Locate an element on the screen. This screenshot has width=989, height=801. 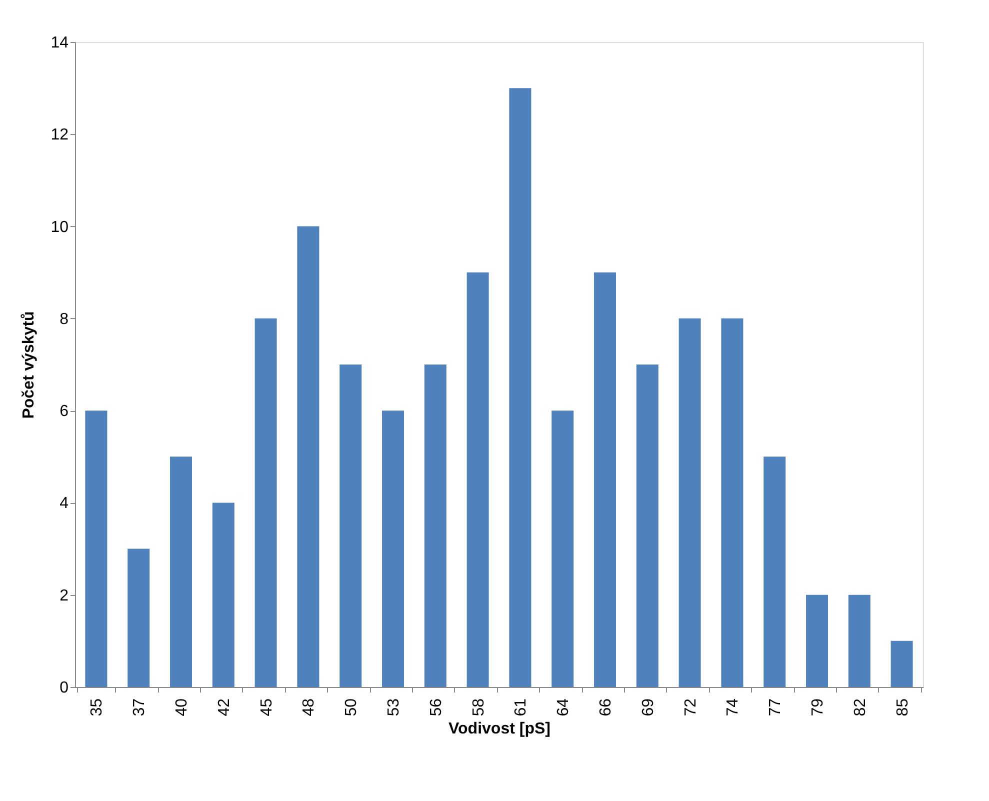
x-tick-label: 77 is located at coordinates (775, 707).